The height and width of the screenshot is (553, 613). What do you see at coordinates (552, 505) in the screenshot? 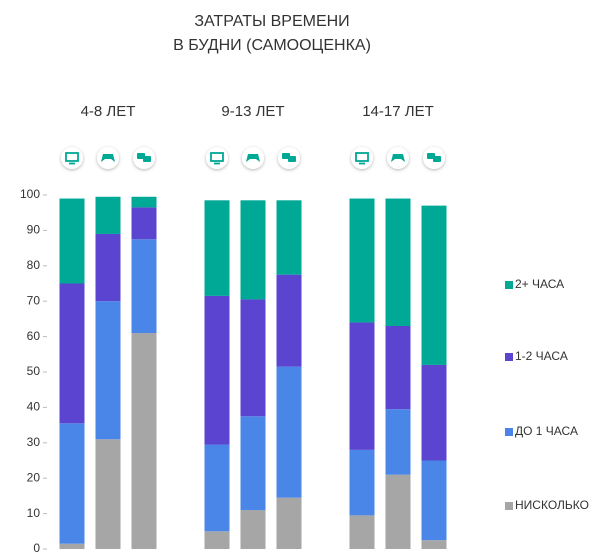
I see `legend-label: НИСКОЛЬКО` at bounding box center [552, 505].